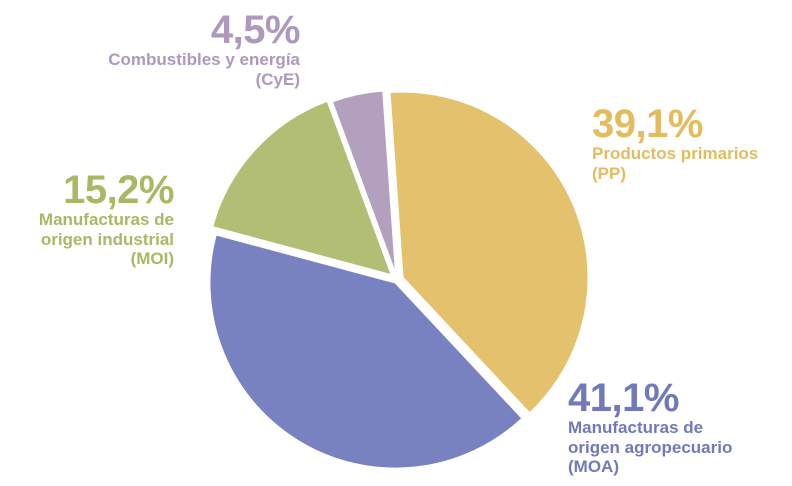 The image size is (792, 486). What do you see at coordinates (302, 188) in the screenshot?
I see `slice-manufacturas-industrial` at bounding box center [302, 188].